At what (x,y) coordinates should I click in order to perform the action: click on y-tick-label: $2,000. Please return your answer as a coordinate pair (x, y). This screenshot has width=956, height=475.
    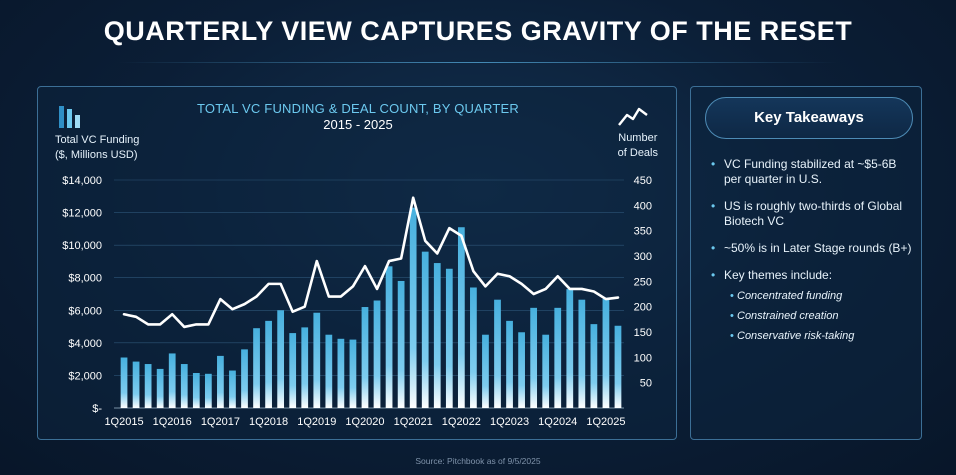
    Looking at the image, I should click on (85, 376).